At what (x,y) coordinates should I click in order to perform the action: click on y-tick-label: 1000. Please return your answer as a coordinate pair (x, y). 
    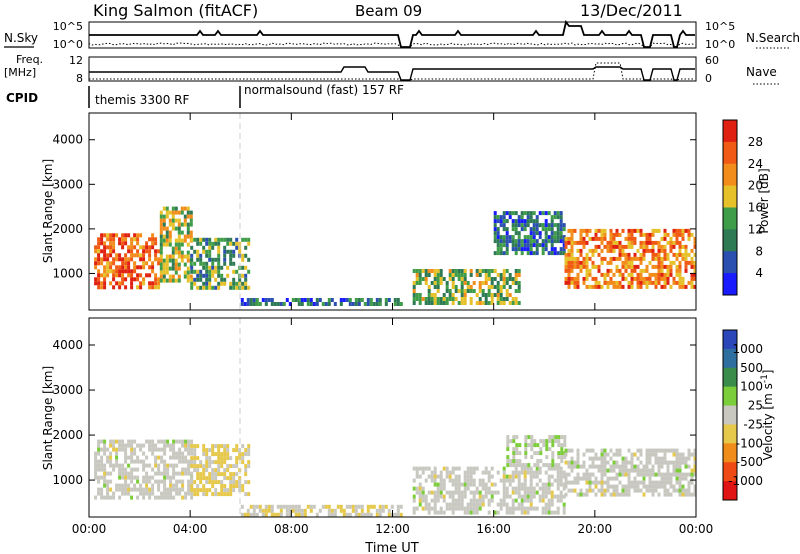
    Looking at the image, I should click on (67, 273).